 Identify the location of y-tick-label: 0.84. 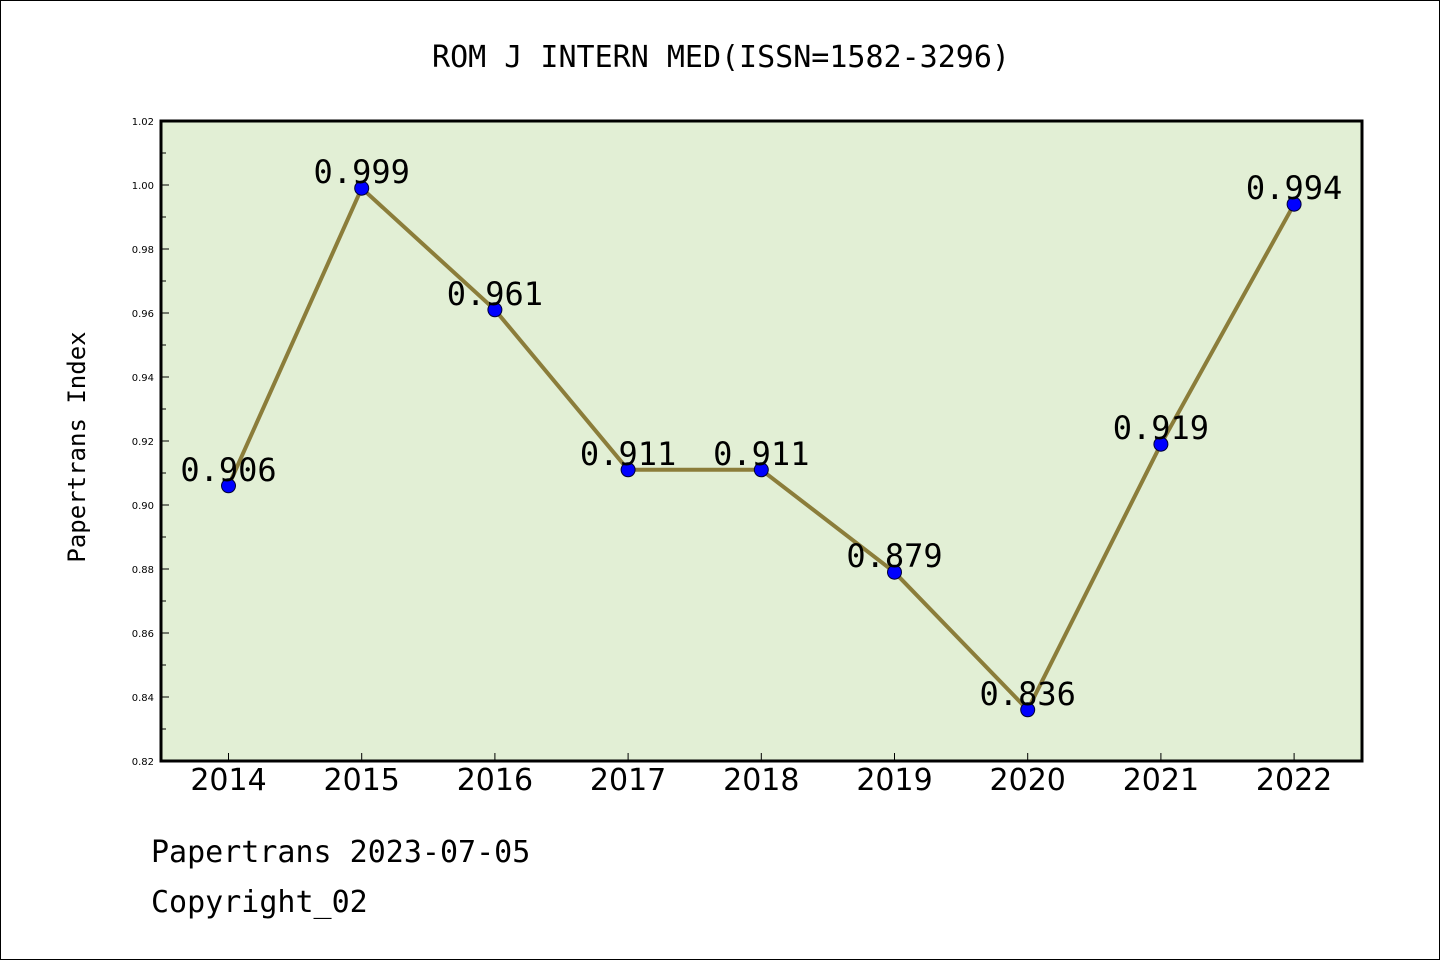
(143, 698).